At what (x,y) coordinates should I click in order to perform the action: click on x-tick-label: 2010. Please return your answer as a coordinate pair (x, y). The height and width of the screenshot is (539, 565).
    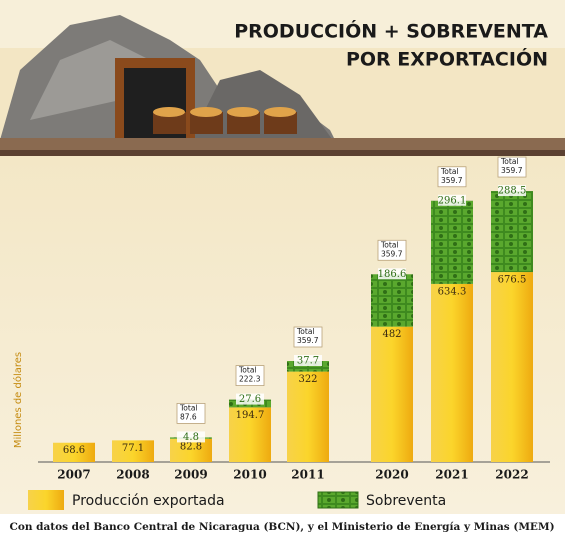
    Looking at the image, I should click on (249, 475).